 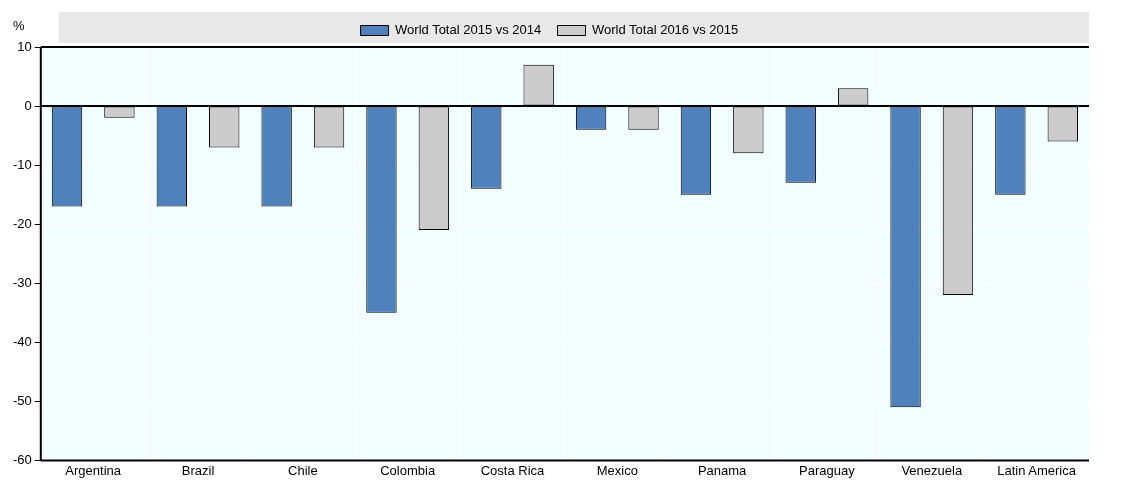 What do you see at coordinates (827, 470) in the screenshot?
I see `x-tick-label: Paraguay` at bounding box center [827, 470].